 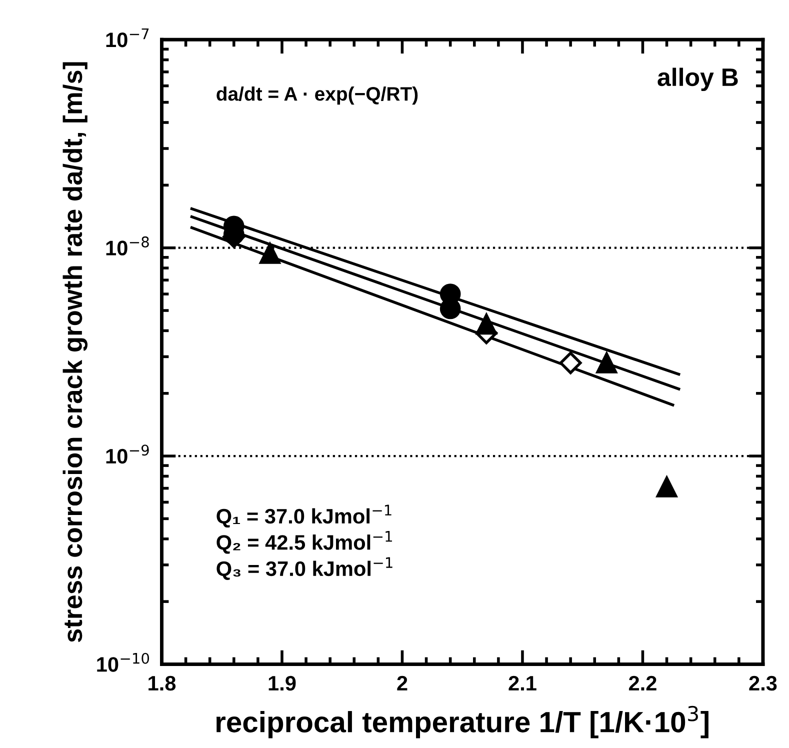 What do you see at coordinates (282, 683) in the screenshot?
I see `x-tick-label: 1.9` at bounding box center [282, 683].